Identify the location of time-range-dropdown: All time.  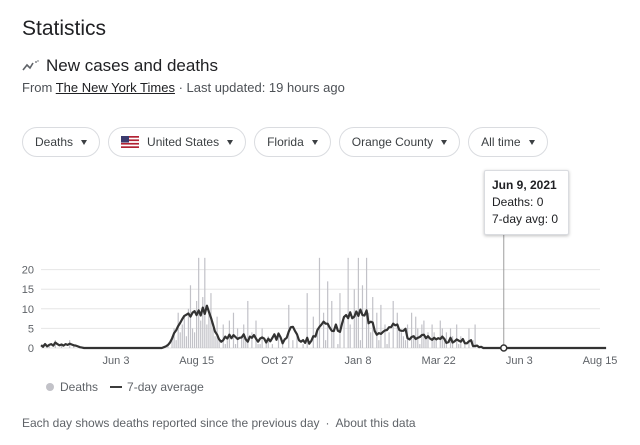
(508, 142).